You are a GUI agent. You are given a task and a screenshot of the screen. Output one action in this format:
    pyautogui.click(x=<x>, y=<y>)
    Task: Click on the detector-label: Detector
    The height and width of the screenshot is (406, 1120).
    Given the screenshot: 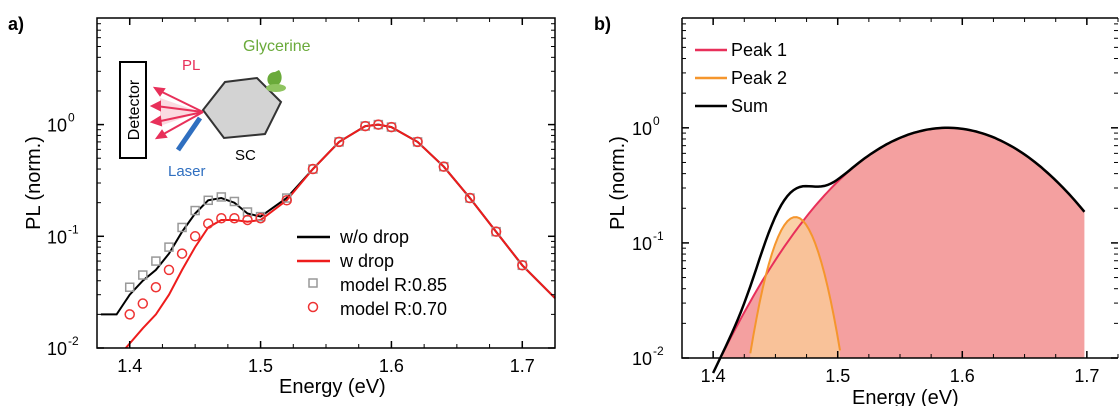 What is the action you would take?
    pyautogui.click(x=134, y=109)
    